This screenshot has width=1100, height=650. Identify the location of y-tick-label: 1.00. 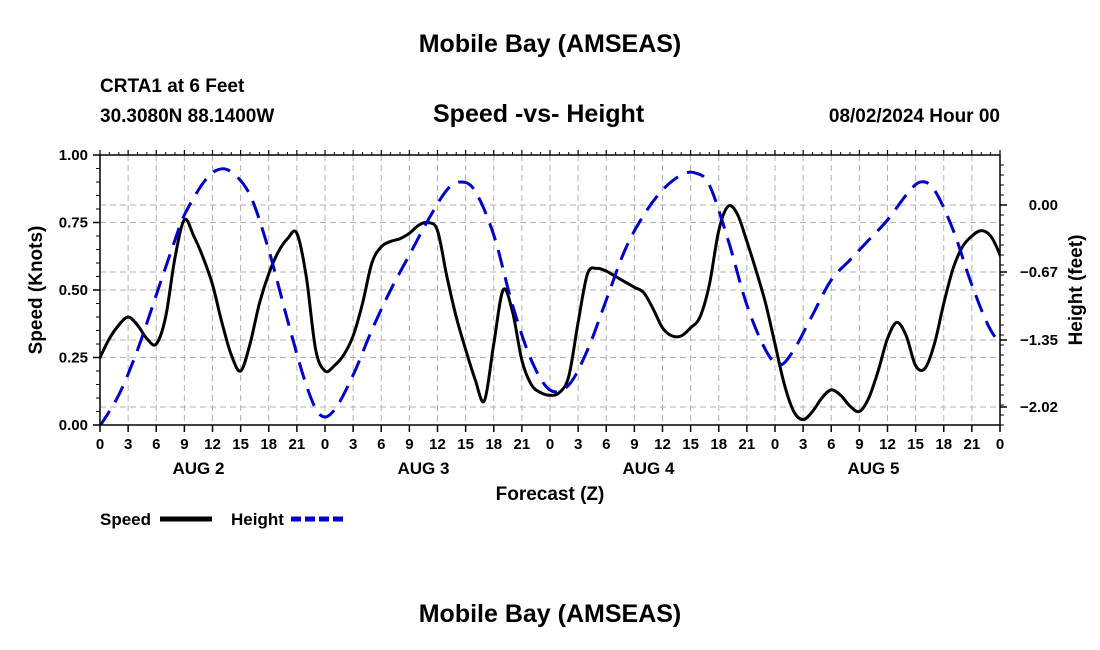
(73, 155).